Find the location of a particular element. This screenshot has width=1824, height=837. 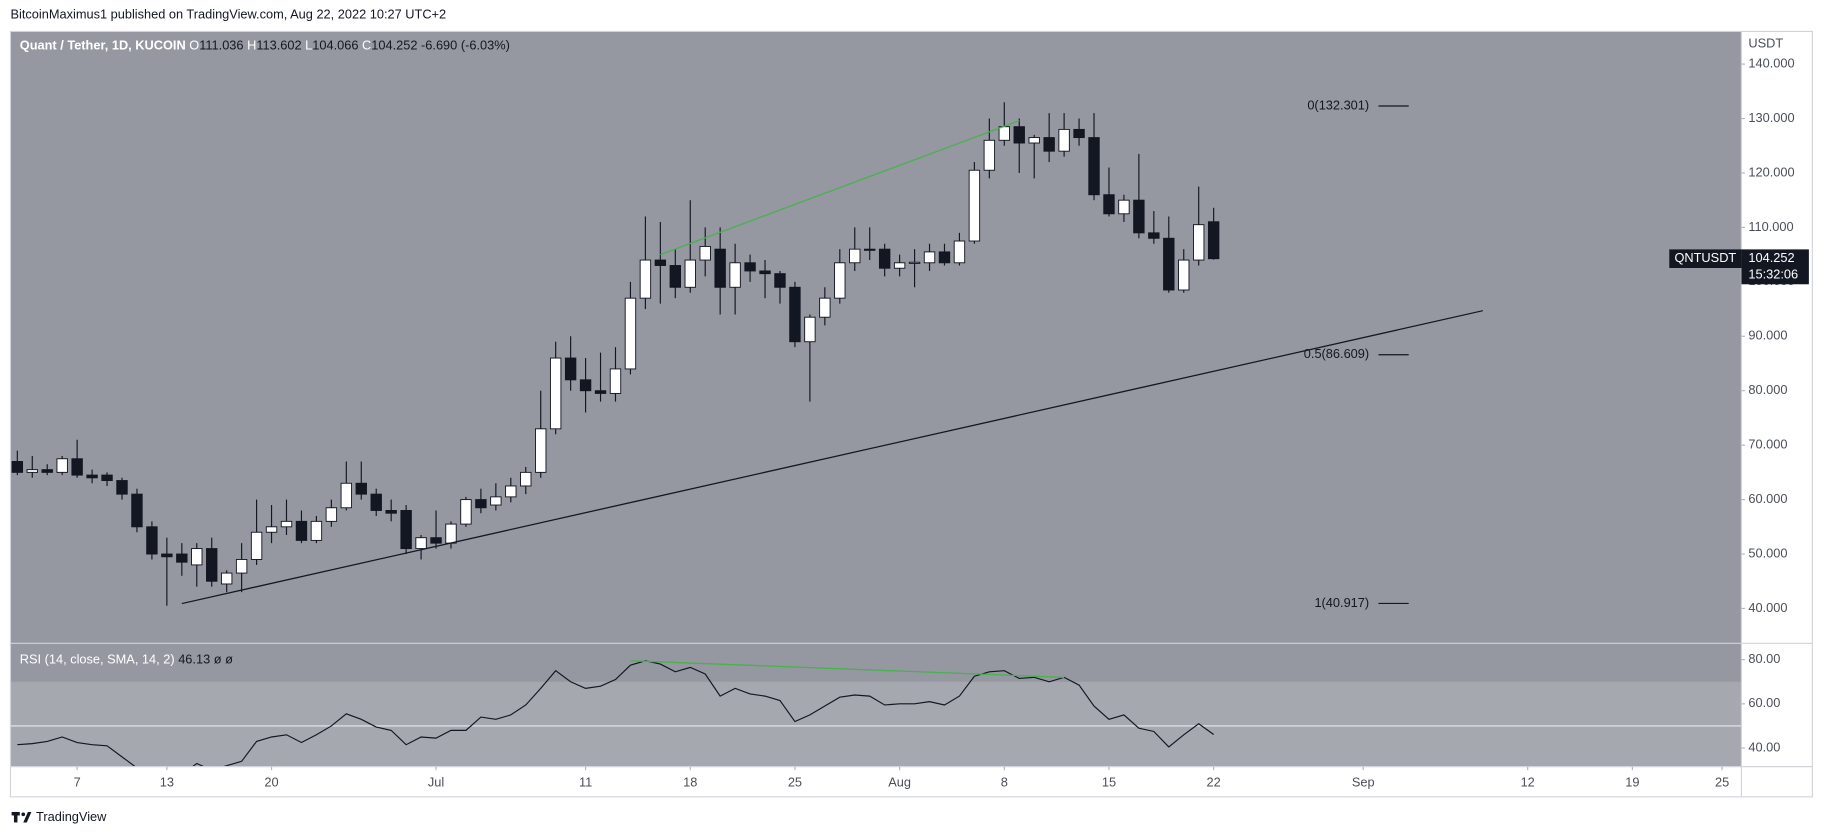

y-tick-label: 60.000 is located at coordinates (1767, 498).